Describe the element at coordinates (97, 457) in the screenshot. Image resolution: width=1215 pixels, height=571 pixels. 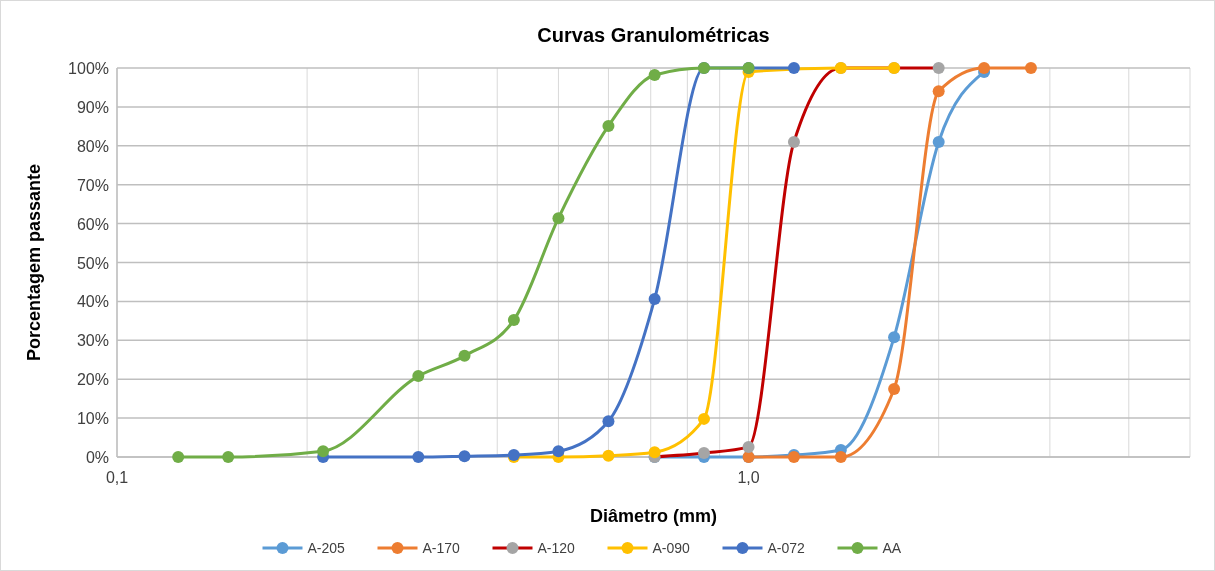
I see `y-tick-label: 0%` at that location.